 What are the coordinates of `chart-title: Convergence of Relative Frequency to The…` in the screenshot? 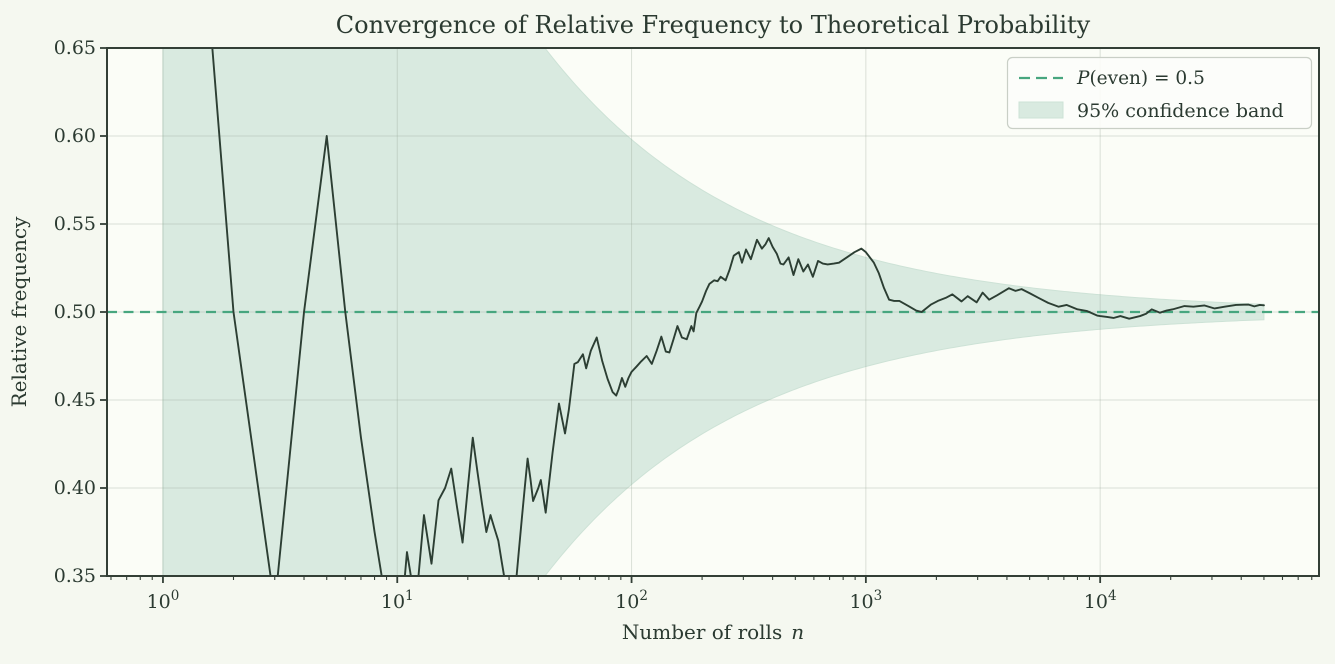 It's located at (713, 25).